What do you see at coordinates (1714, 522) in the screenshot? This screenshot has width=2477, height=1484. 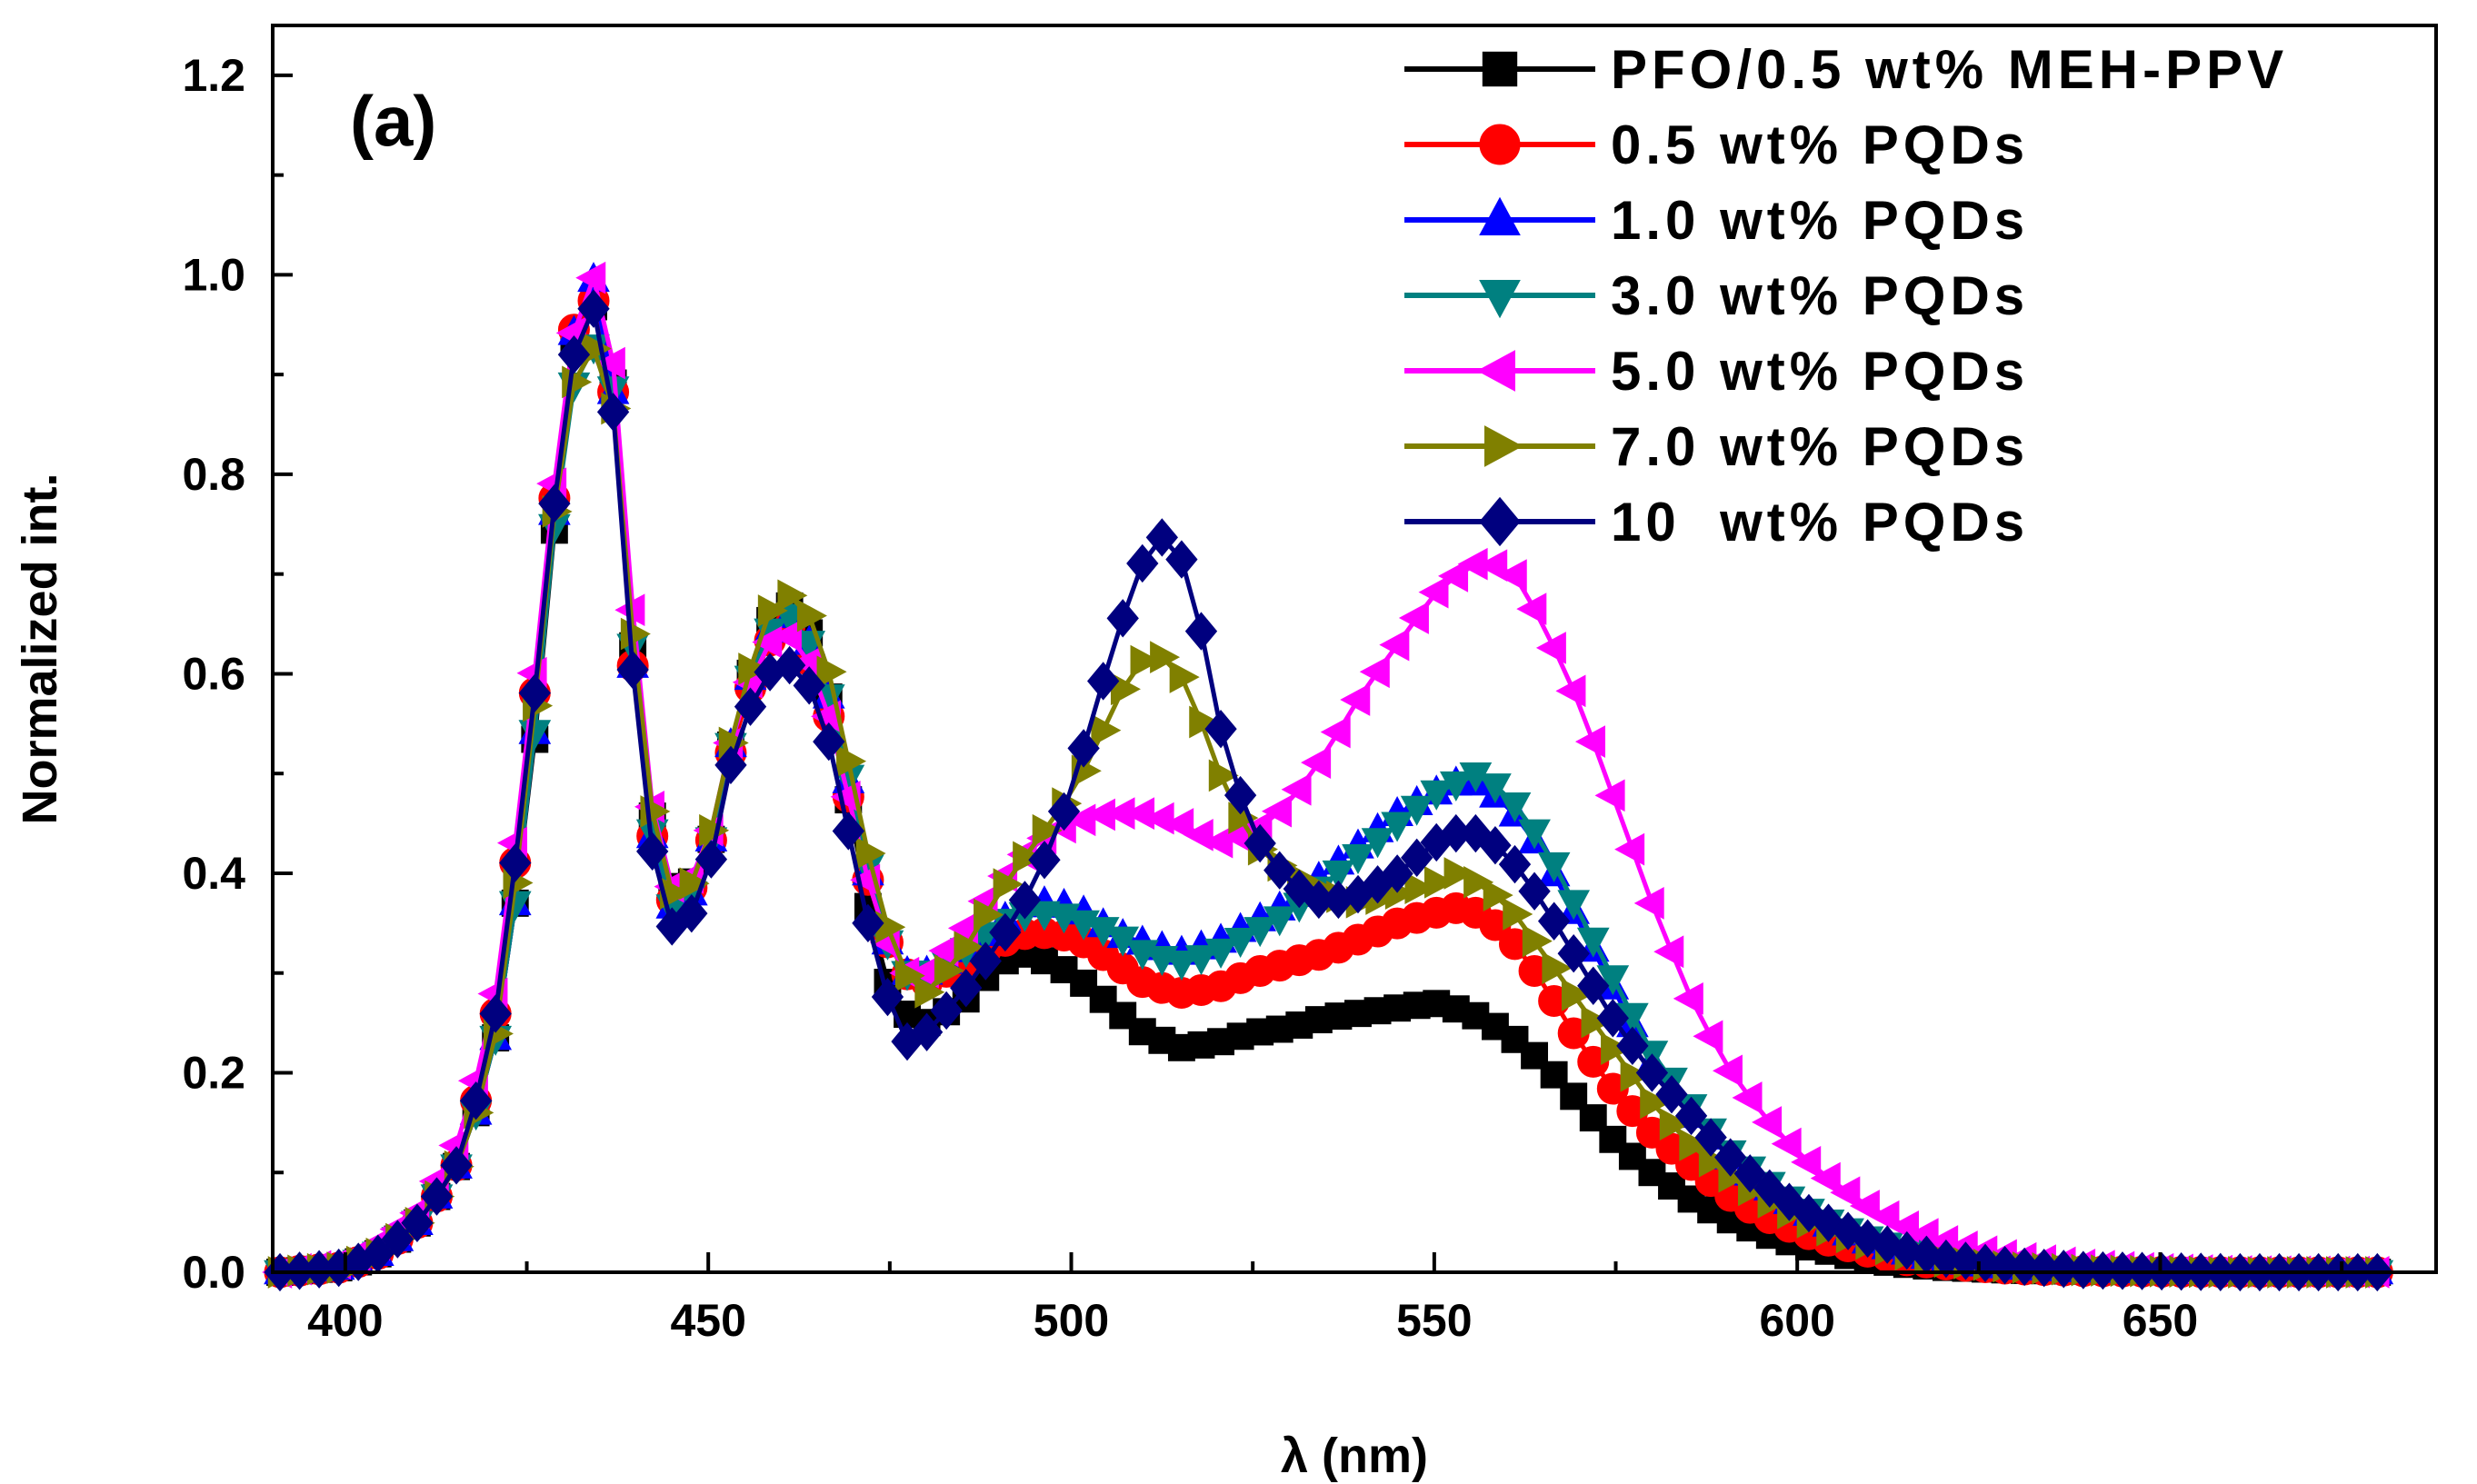 I see `legend-item: 10 wt% PQDs` at bounding box center [1714, 522].